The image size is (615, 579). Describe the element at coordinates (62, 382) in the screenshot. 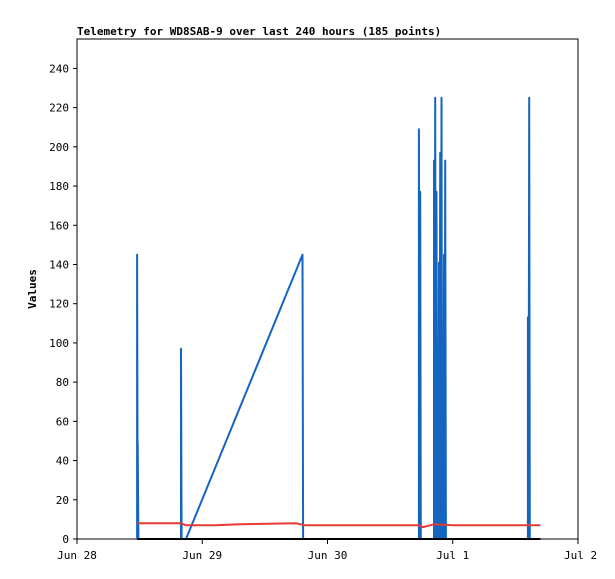

I see `y-tick-label: 80` at that location.